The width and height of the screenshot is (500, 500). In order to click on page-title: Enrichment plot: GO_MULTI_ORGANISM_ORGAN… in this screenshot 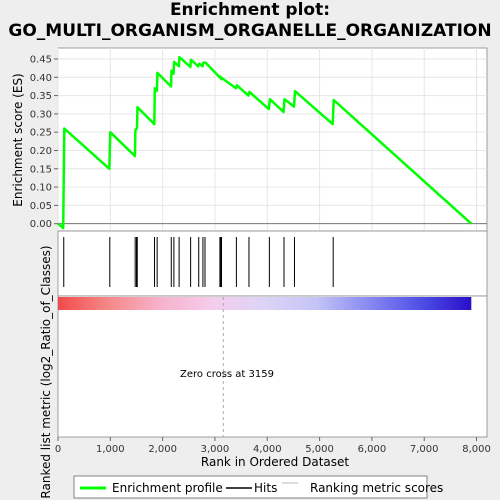, I will do `click(250, 21)`.